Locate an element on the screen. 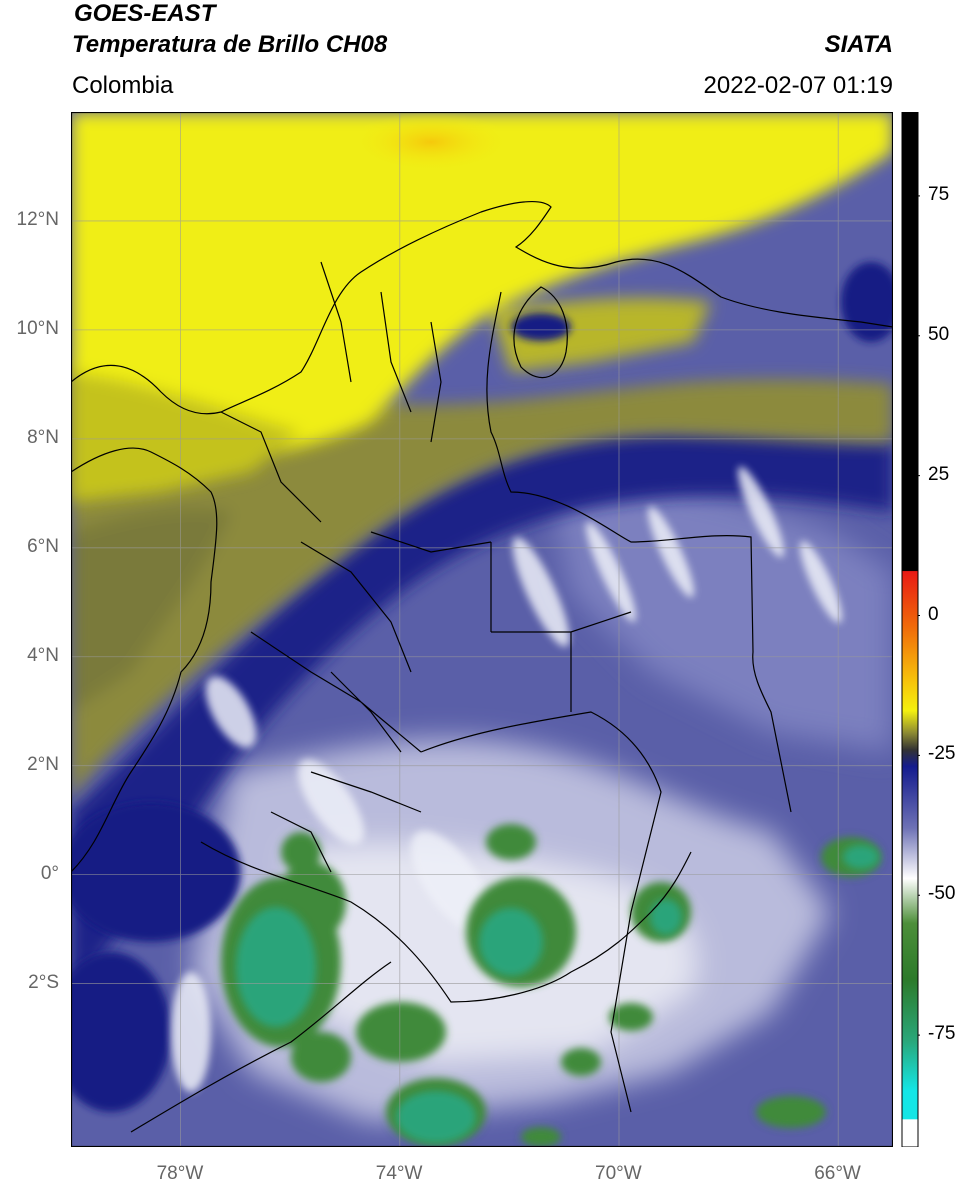 The width and height of the screenshot is (966, 1190). peru-coast is located at coordinates (261, 1047).